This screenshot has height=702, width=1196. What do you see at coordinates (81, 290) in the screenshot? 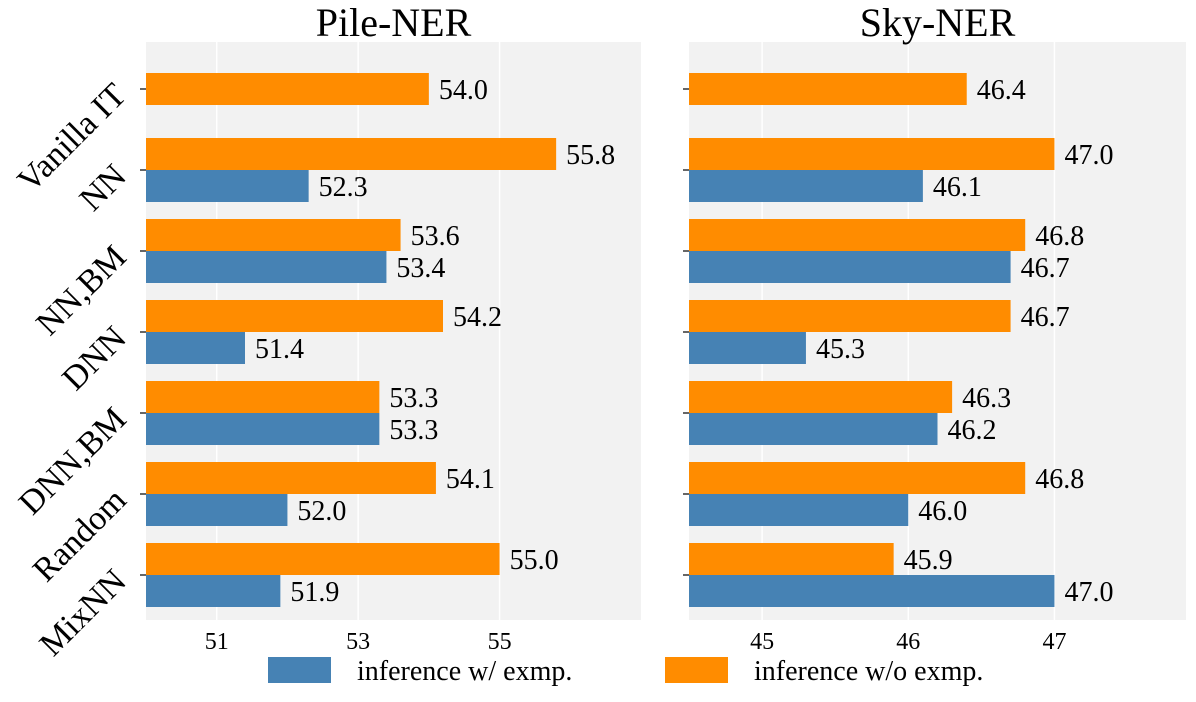
I see `category-label-nn-bm: NN,BM` at bounding box center [81, 290].